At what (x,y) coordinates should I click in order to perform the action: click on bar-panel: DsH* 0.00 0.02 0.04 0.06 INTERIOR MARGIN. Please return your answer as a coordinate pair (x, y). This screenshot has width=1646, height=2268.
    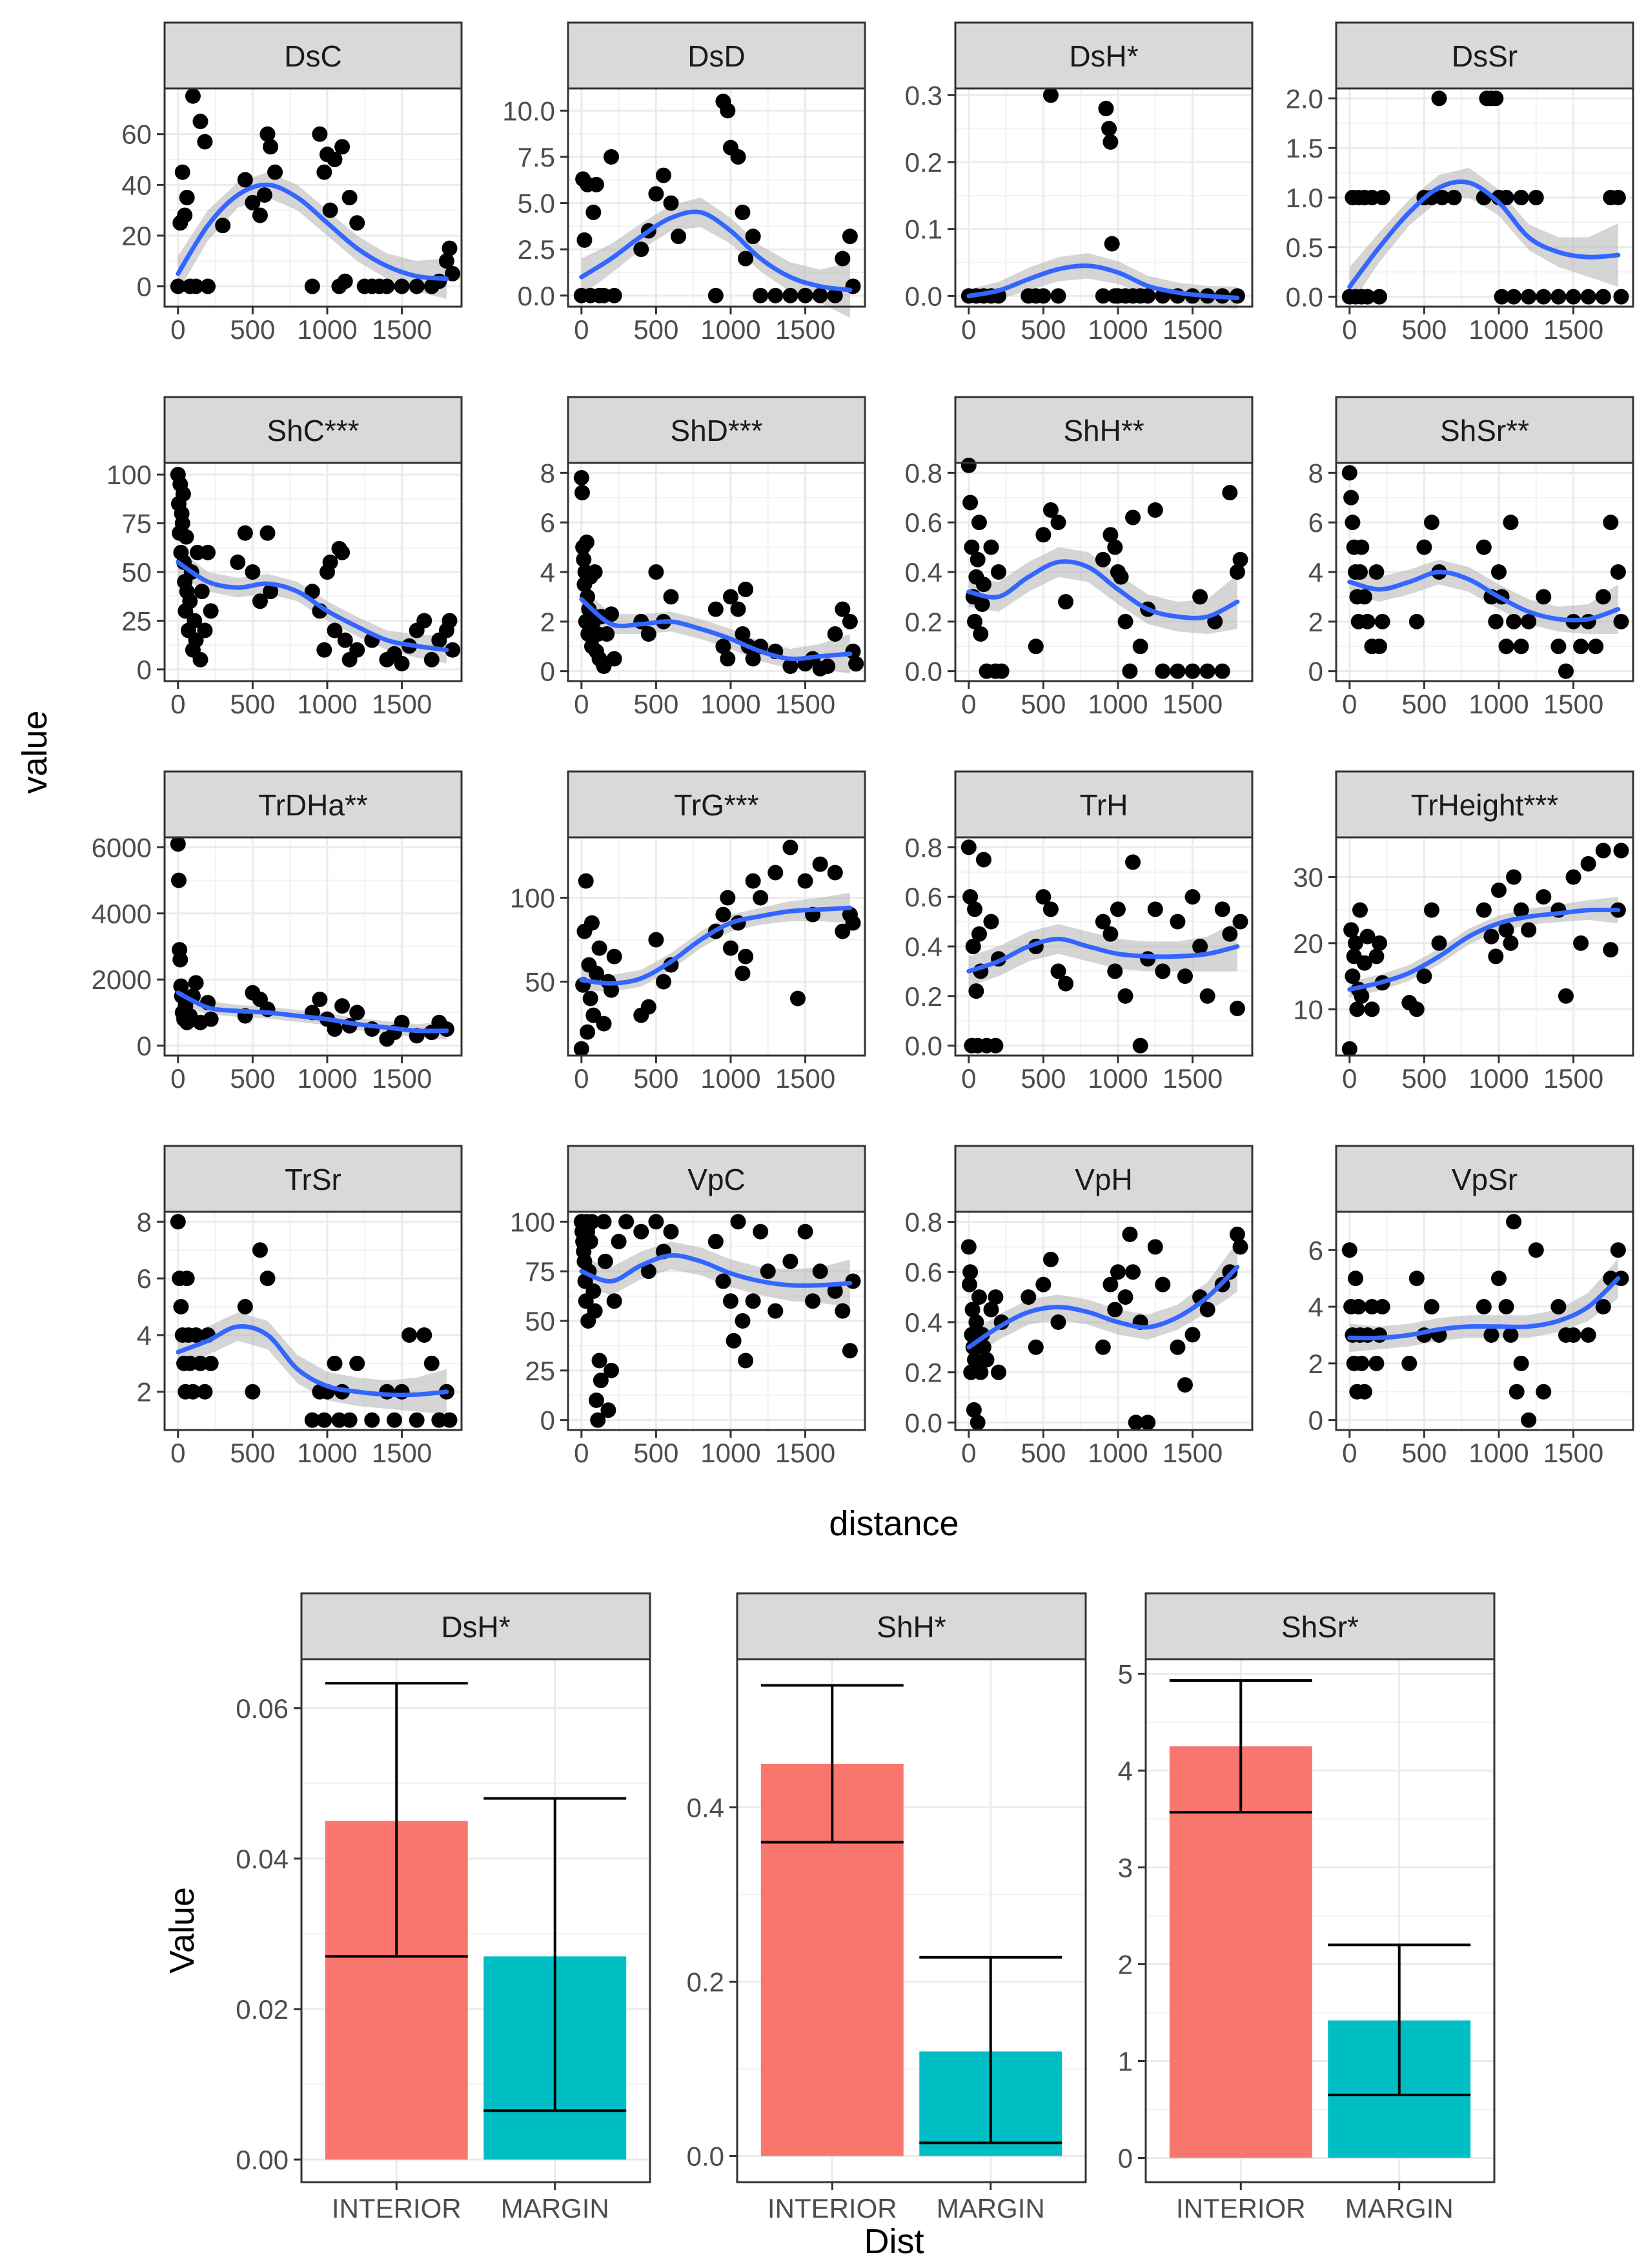
    Looking at the image, I should click on (444, 1907).